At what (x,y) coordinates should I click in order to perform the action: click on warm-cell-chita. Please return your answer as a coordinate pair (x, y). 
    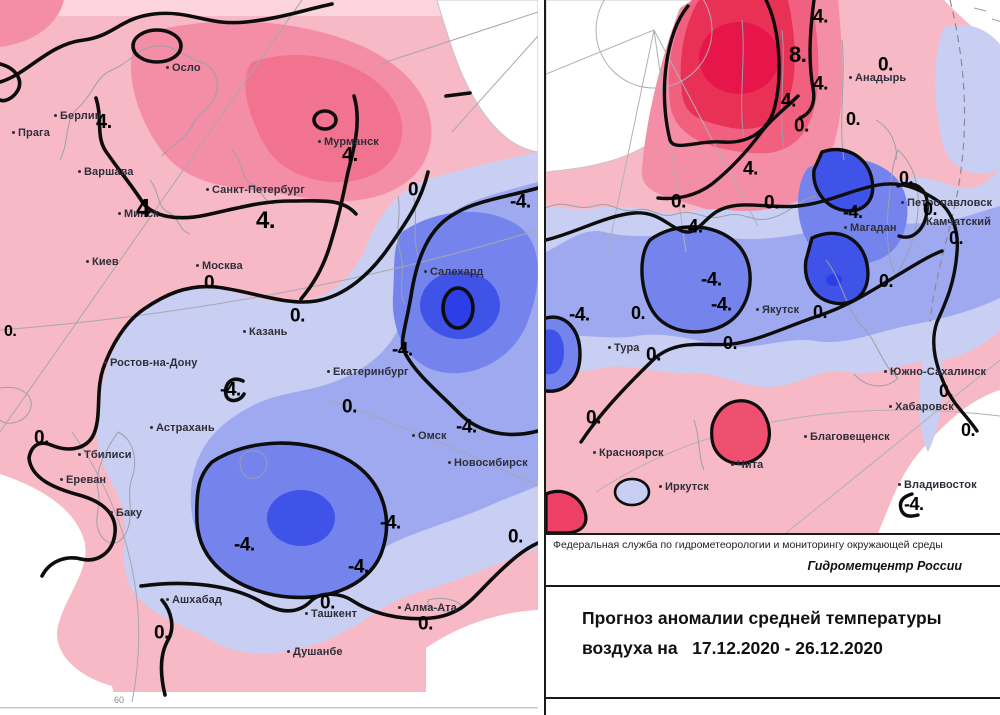
    Looking at the image, I should click on (740, 432).